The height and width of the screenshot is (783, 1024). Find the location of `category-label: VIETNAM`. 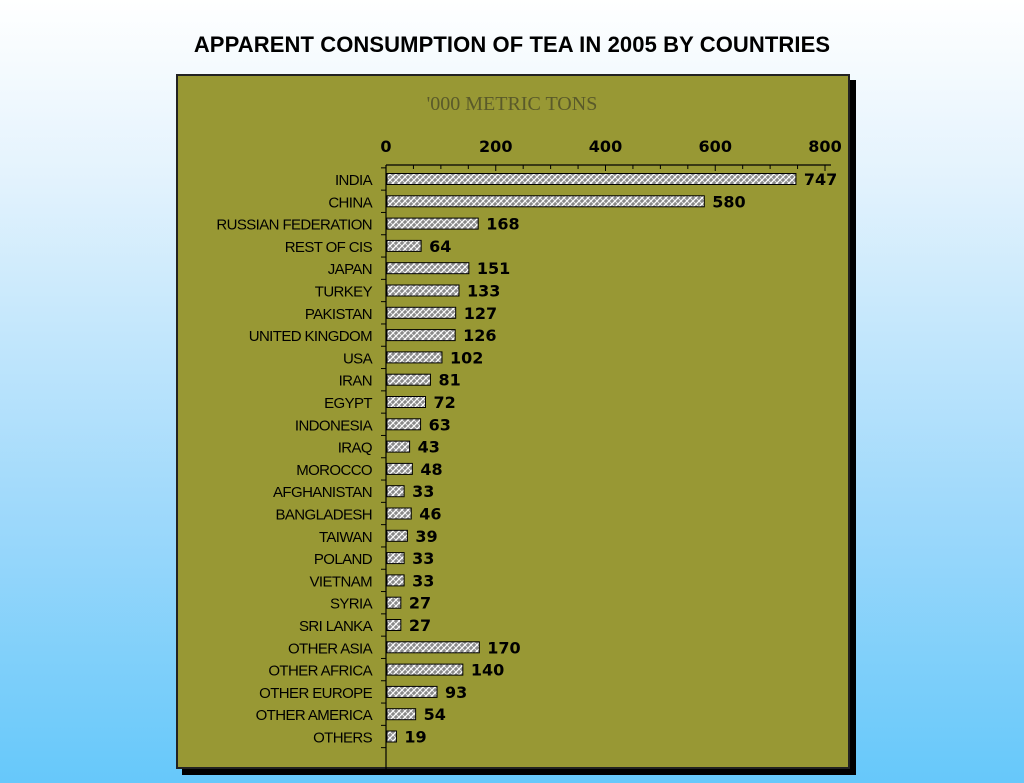

category-label: VIETNAM is located at coordinates (341, 581).